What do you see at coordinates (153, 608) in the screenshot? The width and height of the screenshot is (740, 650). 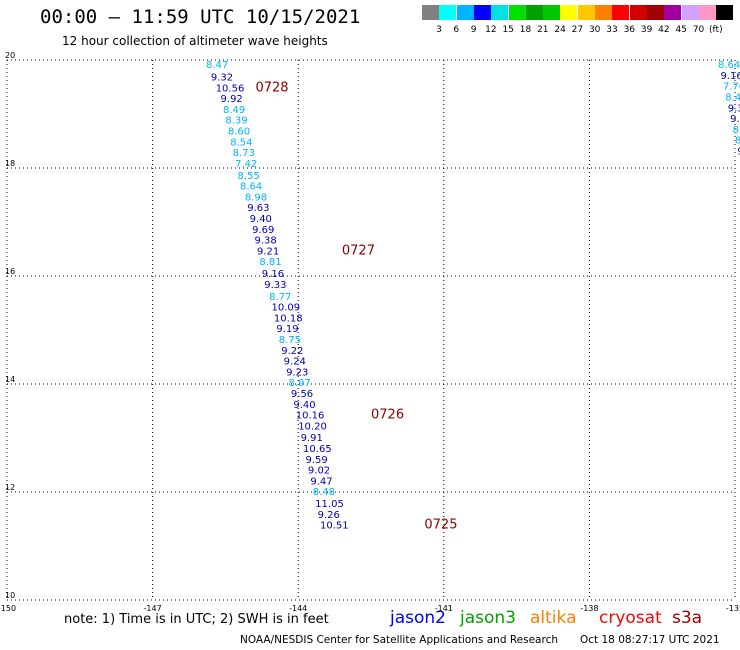 I see `x-tick-label: -147` at bounding box center [153, 608].